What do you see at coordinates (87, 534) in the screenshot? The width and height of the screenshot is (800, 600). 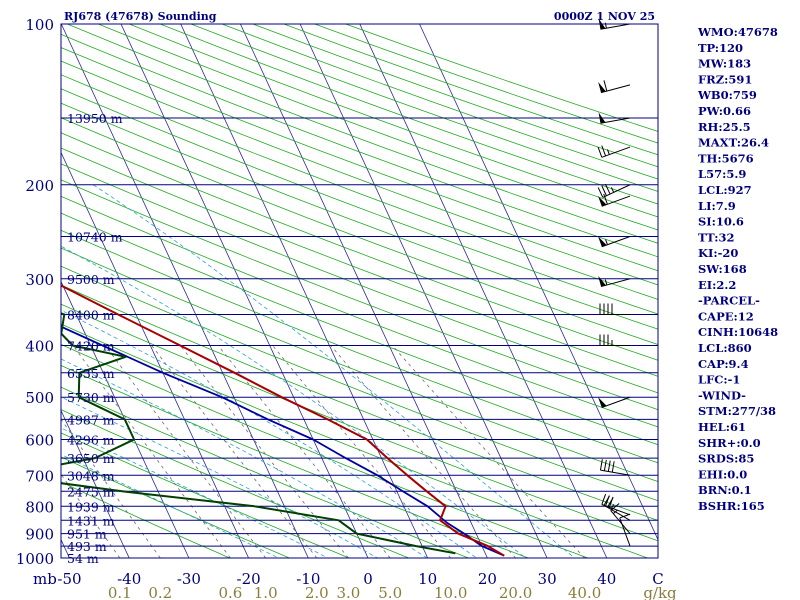 I see `height-label: 951 m` at bounding box center [87, 534].